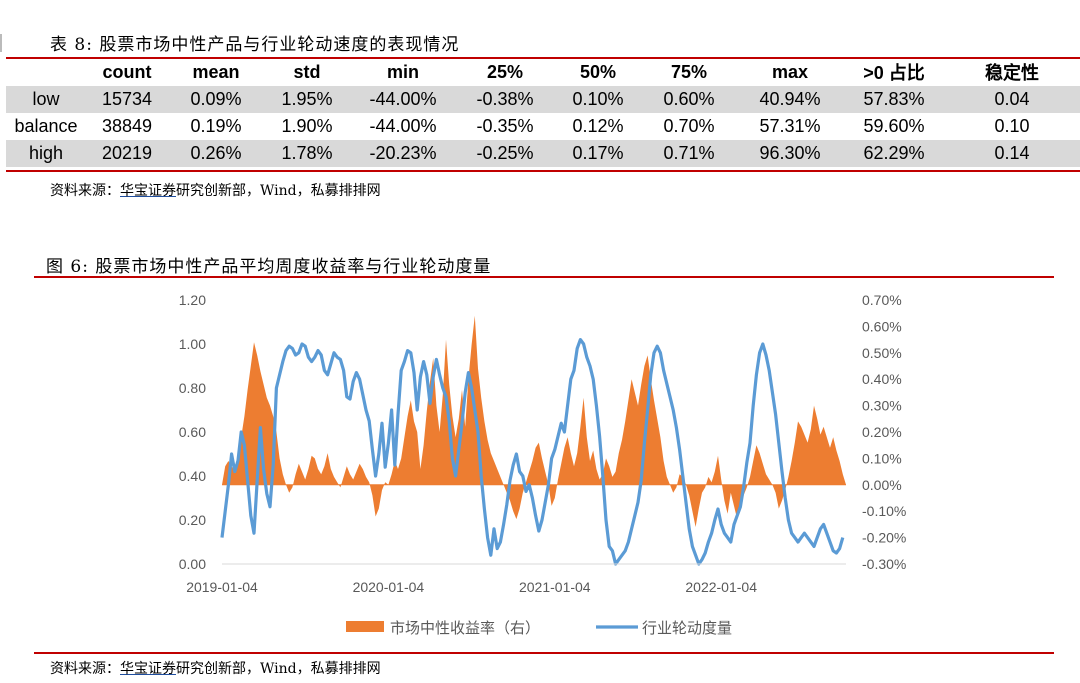 The width and height of the screenshot is (1080, 683). Describe the element at coordinates (505, 126) in the screenshot. I see `table-cell: -0.35%` at that location.